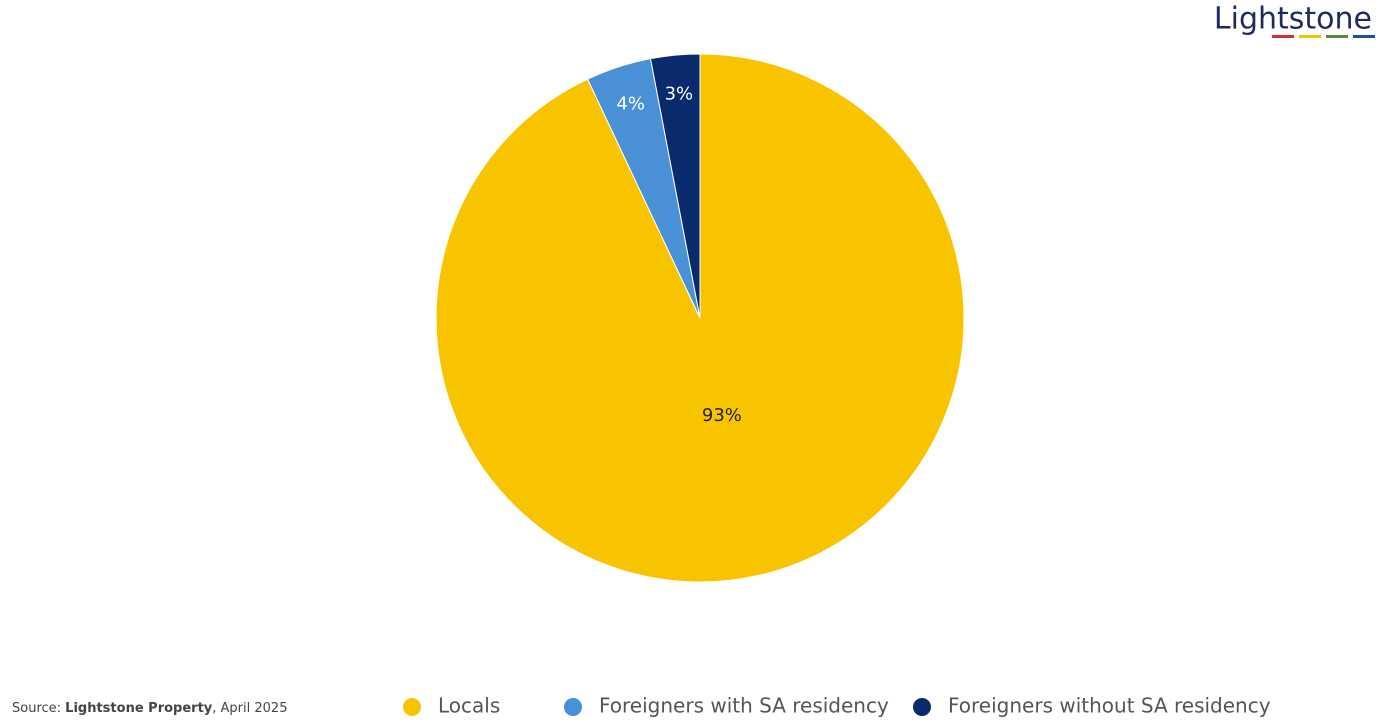 This screenshot has height=724, width=1379. I want to click on source-note: Source: Lightstone Property, April 2025, so click(149, 708).